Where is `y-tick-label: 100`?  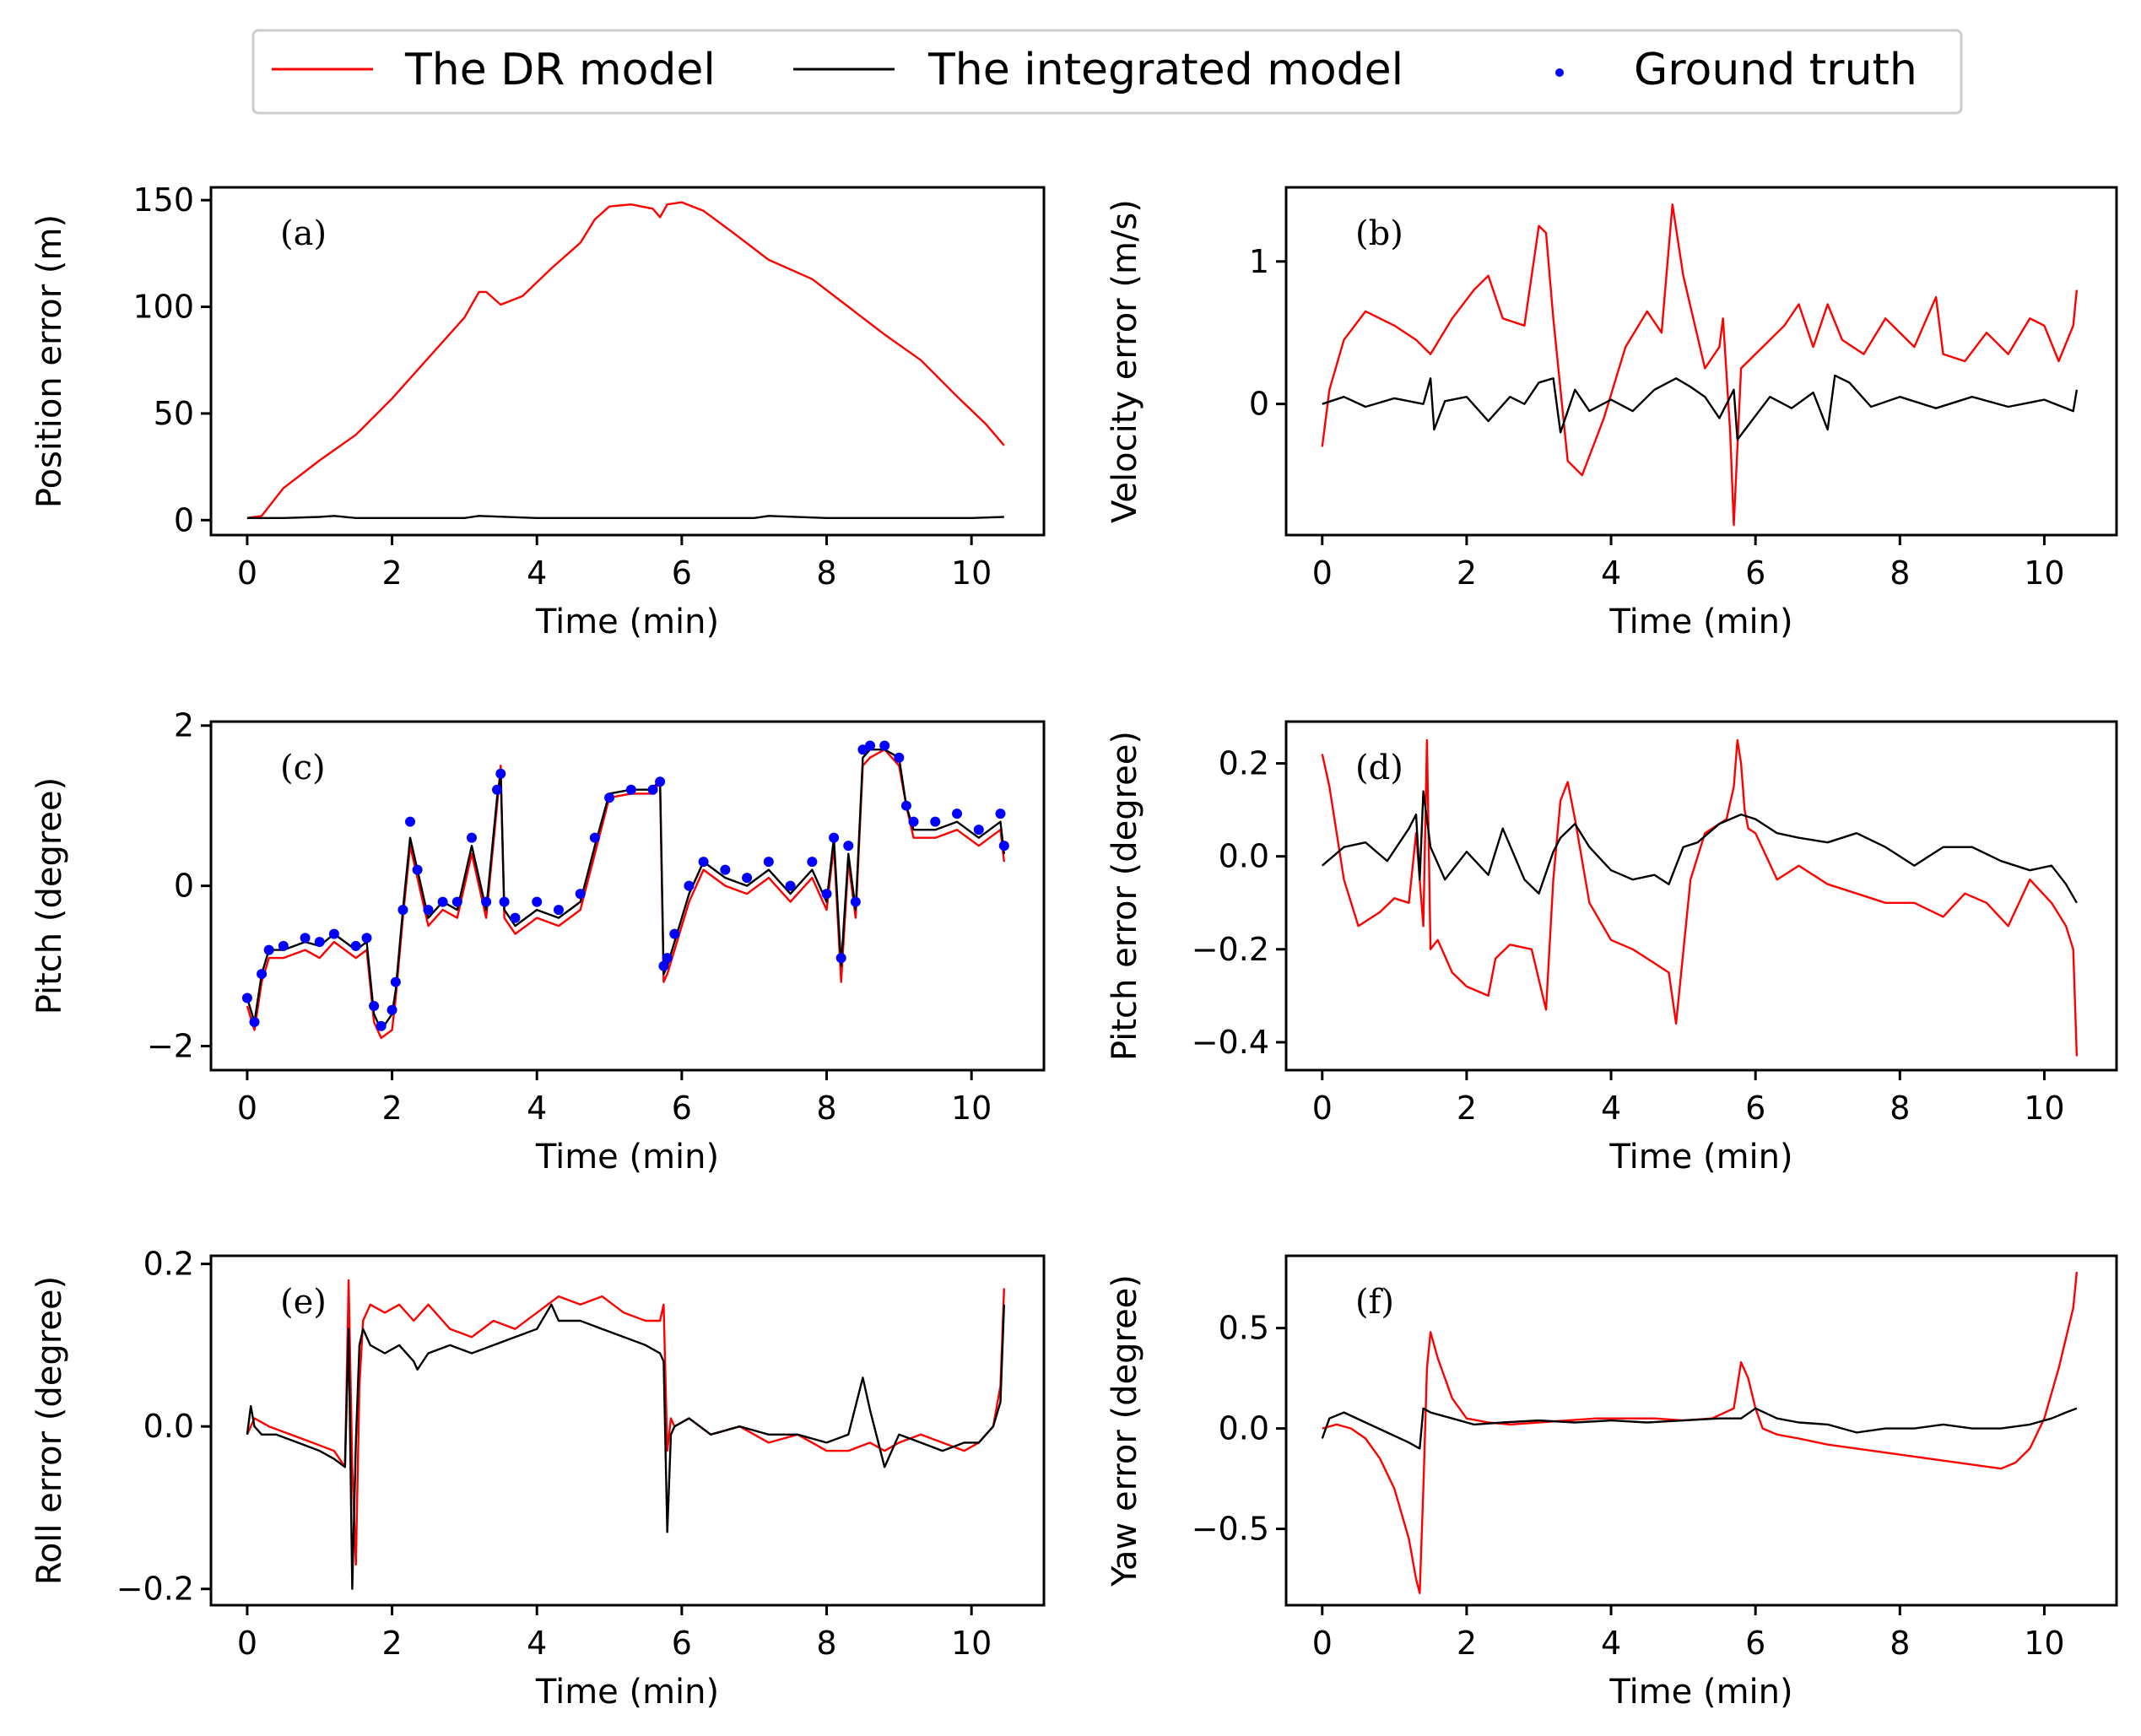 y-tick-label: 100 is located at coordinates (163, 307).